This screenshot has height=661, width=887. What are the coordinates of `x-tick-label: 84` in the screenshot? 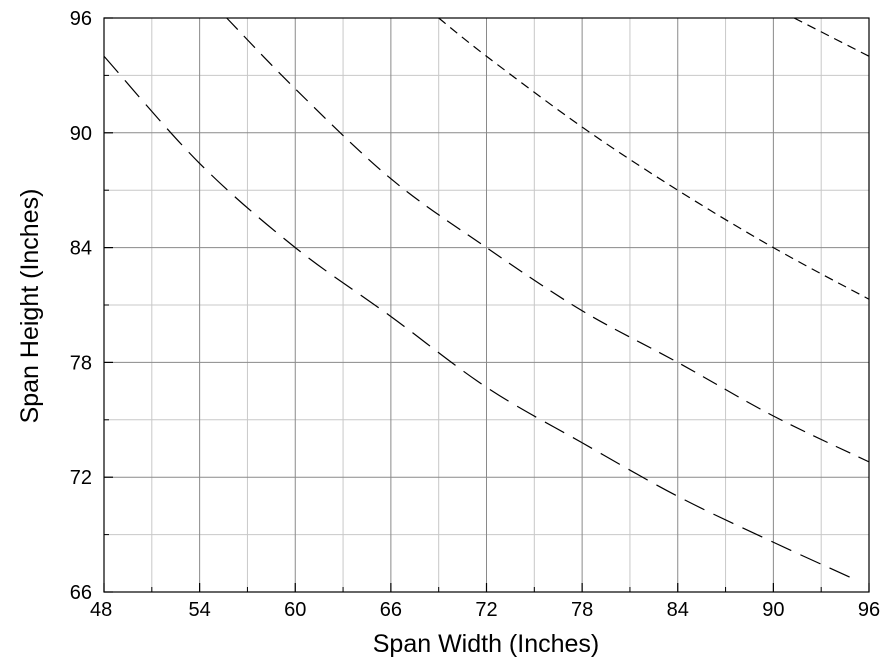 It's located at (678, 610).